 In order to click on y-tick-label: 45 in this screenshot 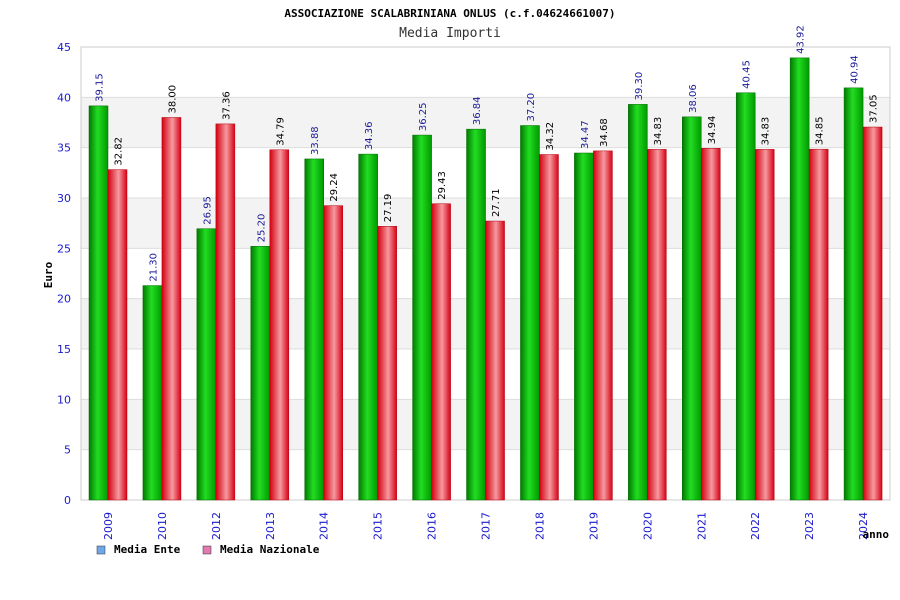, I will do `click(64, 47)`.